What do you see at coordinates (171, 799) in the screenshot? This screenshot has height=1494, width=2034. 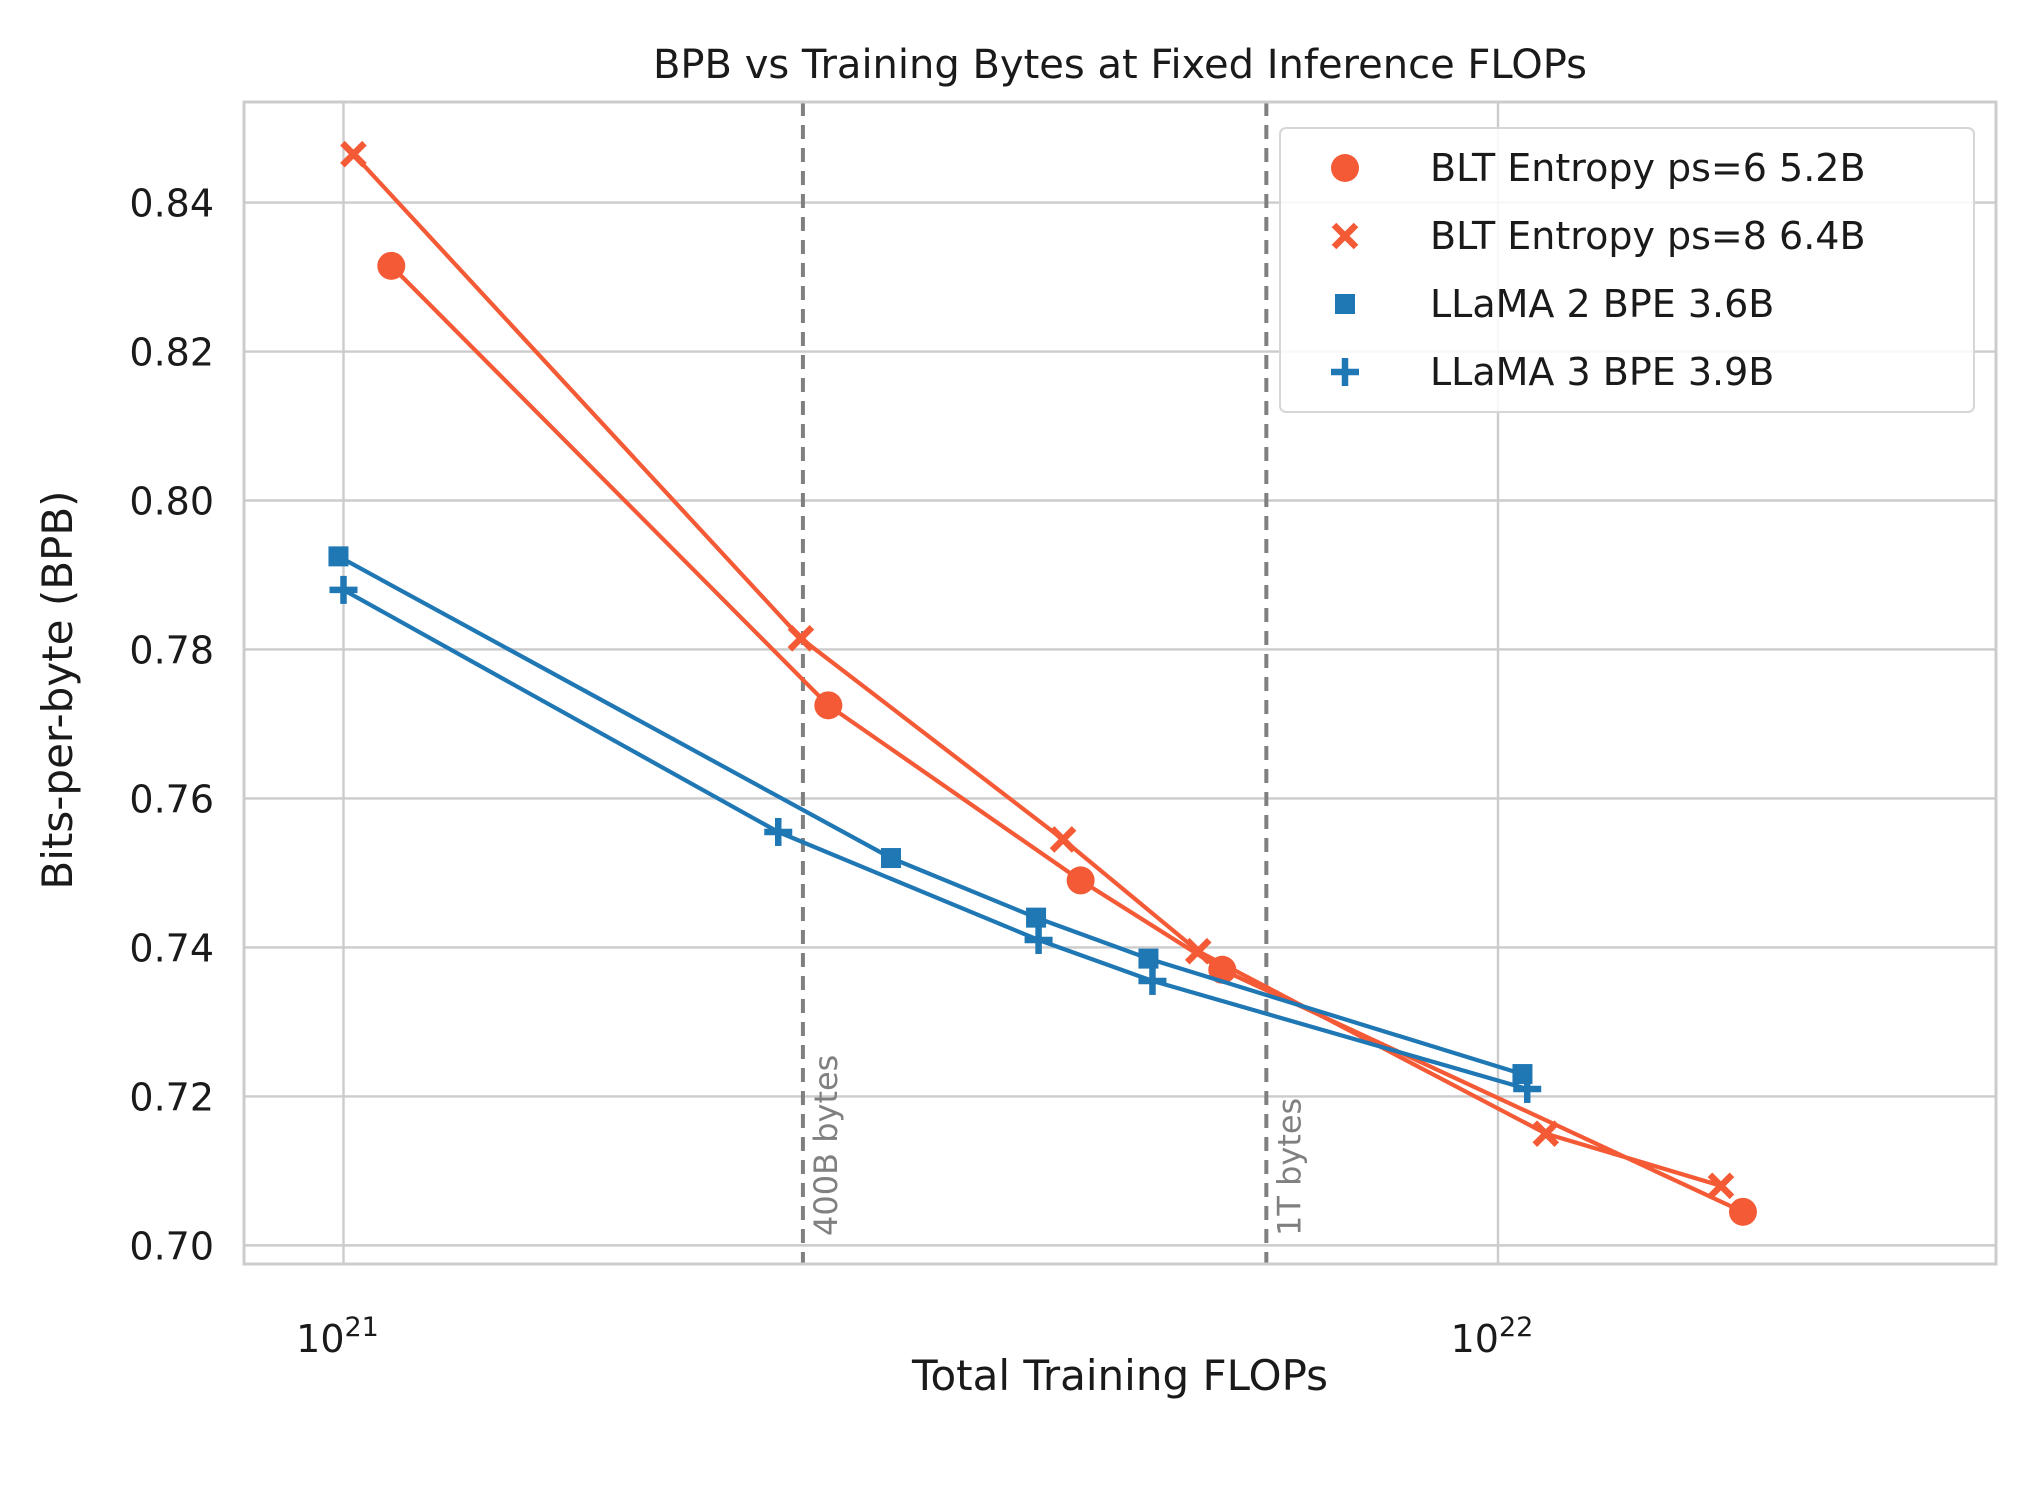 I see `y-tick-label: 0.76` at bounding box center [171, 799].